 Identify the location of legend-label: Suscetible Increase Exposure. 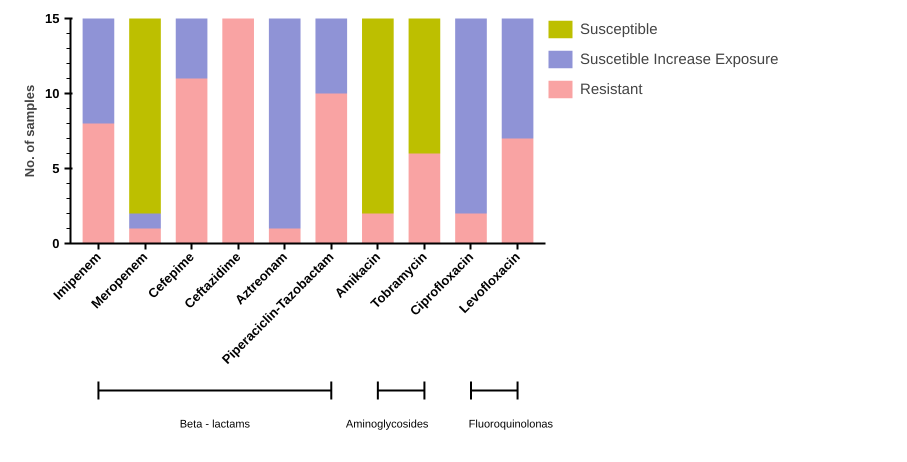
(679, 59).